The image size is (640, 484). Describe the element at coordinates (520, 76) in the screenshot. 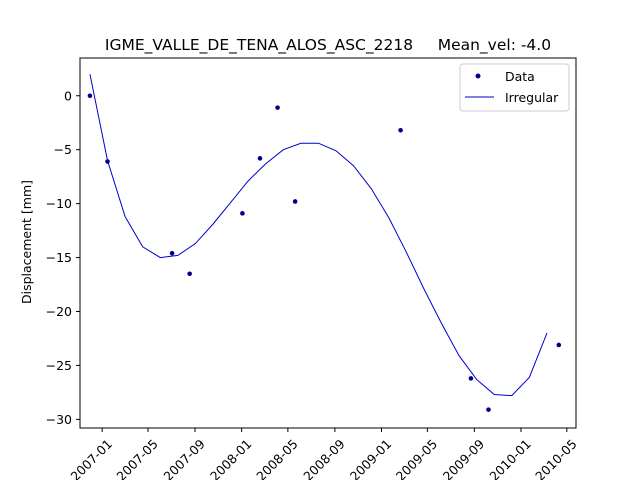

I see `legend-data-label: Data` at that location.